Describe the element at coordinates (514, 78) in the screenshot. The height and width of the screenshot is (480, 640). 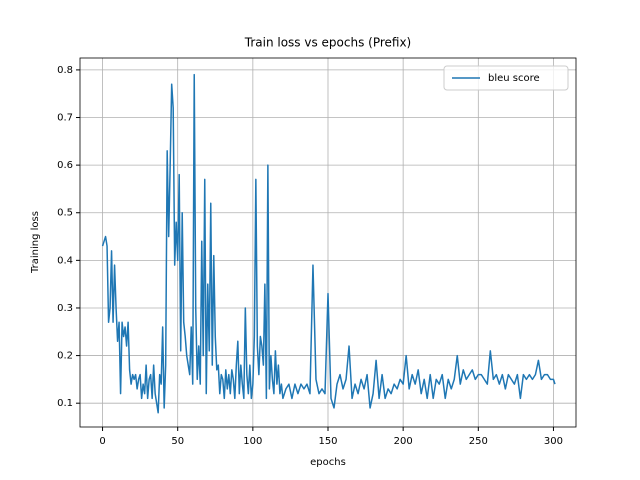
I see `legend-label: bleu score` at that location.